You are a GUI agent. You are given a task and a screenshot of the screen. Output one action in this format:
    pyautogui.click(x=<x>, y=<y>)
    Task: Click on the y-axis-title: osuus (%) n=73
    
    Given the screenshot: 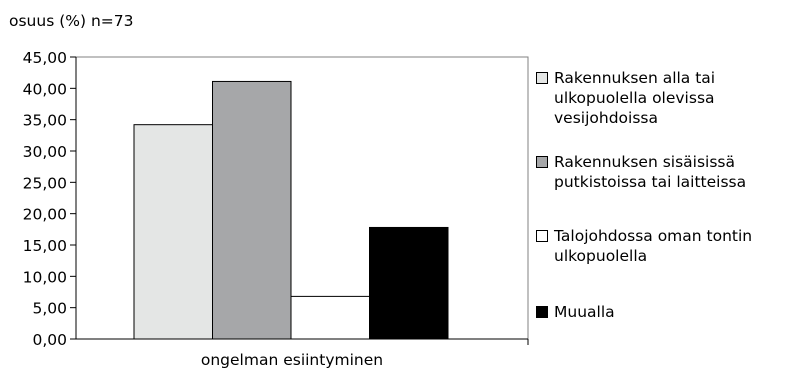 What is the action you would take?
    pyautogui.click(x=71, y=21)
    